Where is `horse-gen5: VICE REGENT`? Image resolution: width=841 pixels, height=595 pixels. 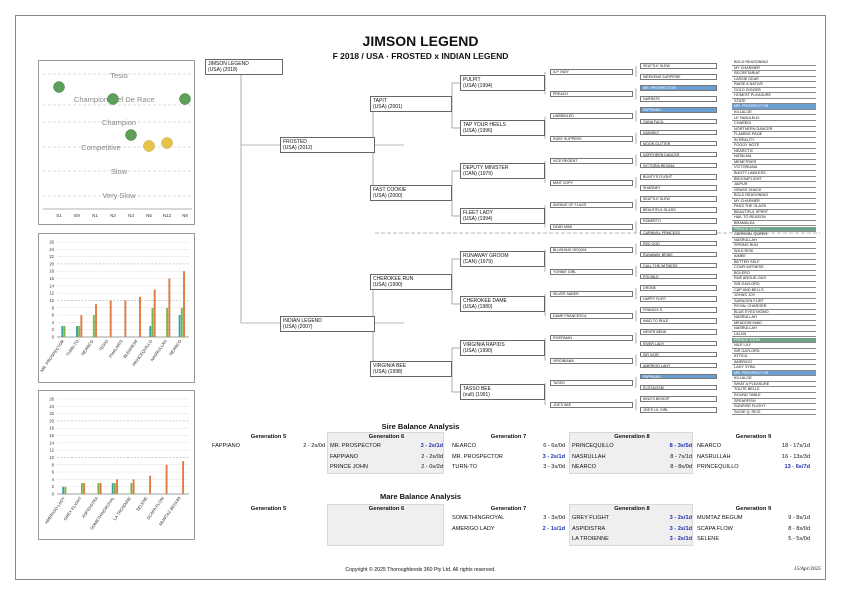 horse-gen5: VICE REGENT is located at coordinates (591, 160).